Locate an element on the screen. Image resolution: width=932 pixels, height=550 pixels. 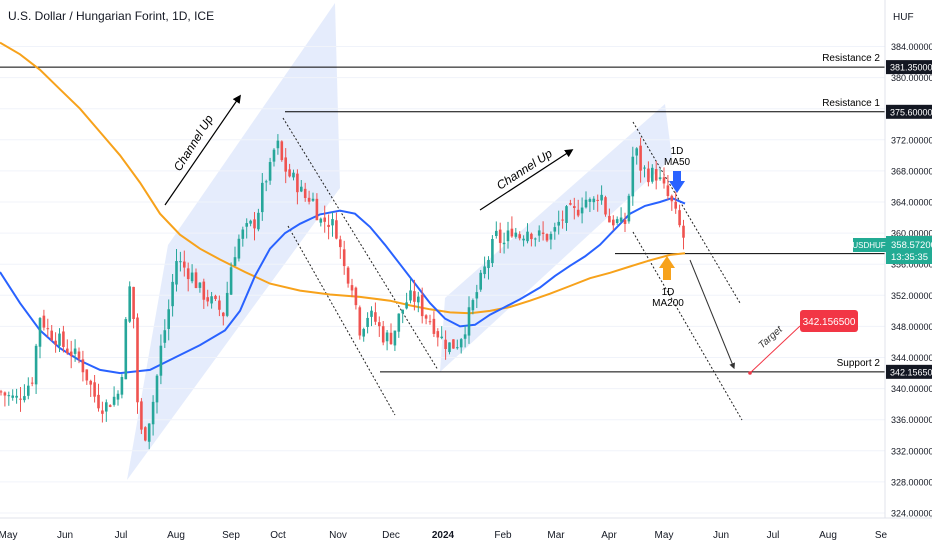
x-tick-label: Jun is located at coordinates (721, 535).